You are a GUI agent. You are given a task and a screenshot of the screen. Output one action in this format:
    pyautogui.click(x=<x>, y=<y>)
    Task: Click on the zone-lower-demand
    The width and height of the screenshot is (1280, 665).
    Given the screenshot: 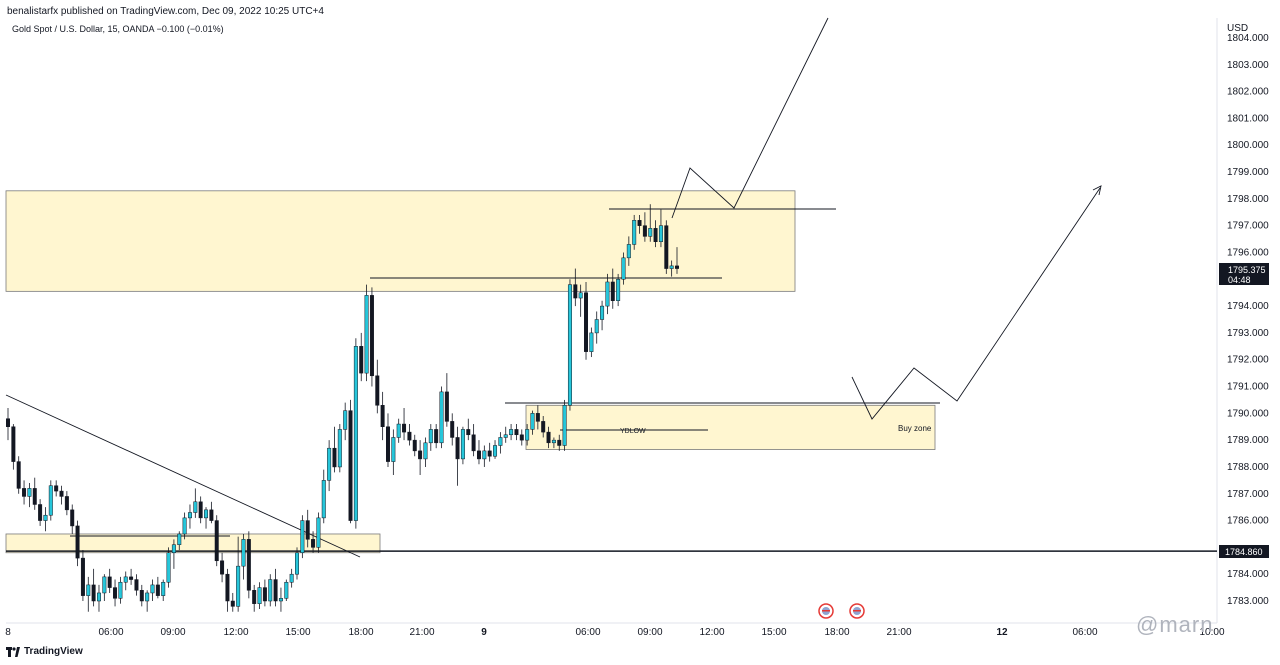 What is the action you would take?
    pyautogui.click(x=193, y=543)
    